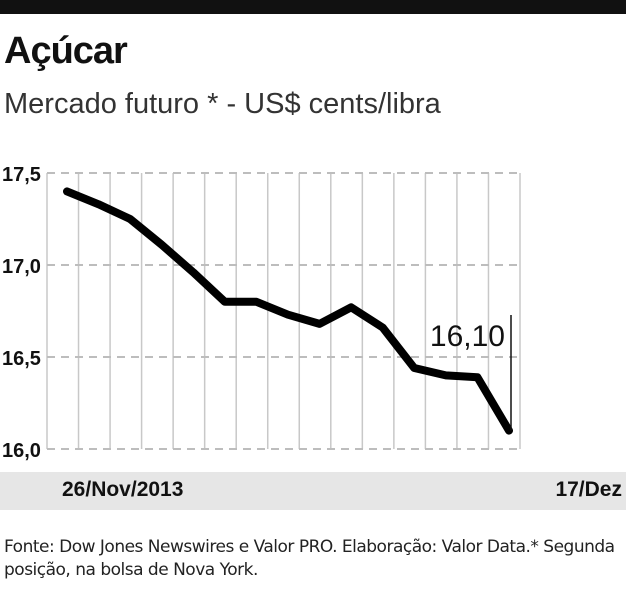 Image resolution: width=626 pixels, height=600 pixels. Describe the element at coordinates (313, 7) in the screenshot. I see `top-bar` at that location.